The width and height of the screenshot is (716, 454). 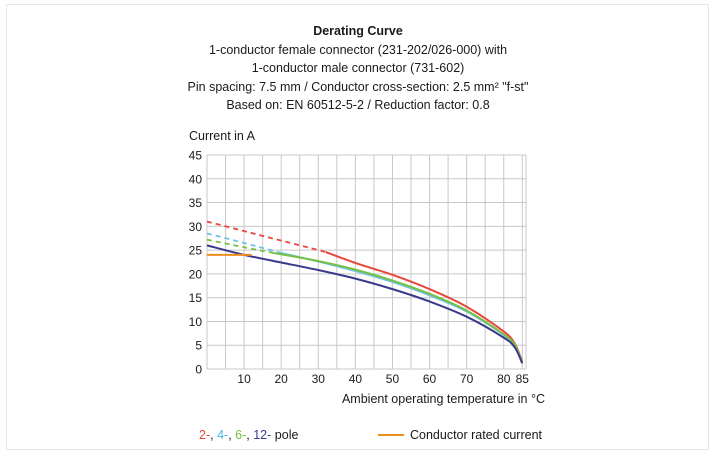 I want to click on x-tick-label: 60, so click(x=430, y=379).